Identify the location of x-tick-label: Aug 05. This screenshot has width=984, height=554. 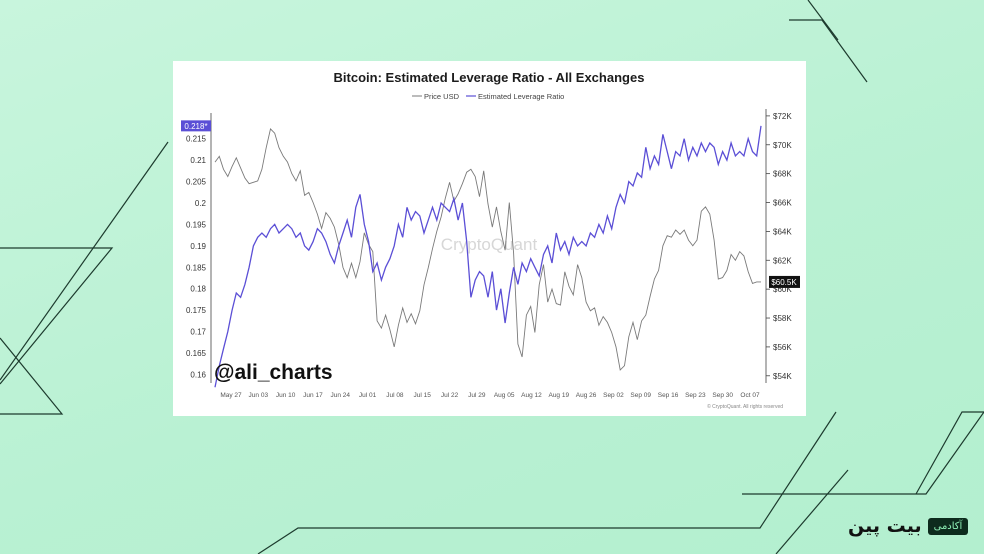
(504, 395).